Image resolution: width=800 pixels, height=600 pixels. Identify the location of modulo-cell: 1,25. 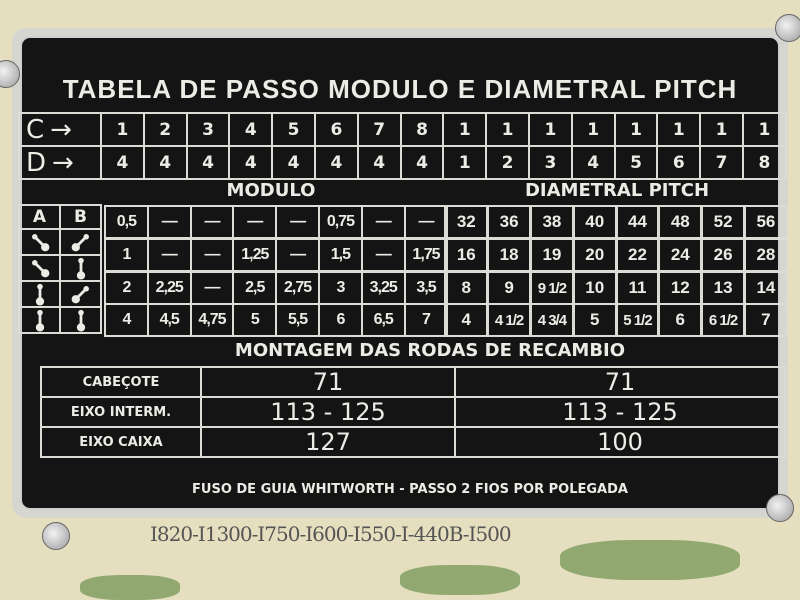
(255, 255).